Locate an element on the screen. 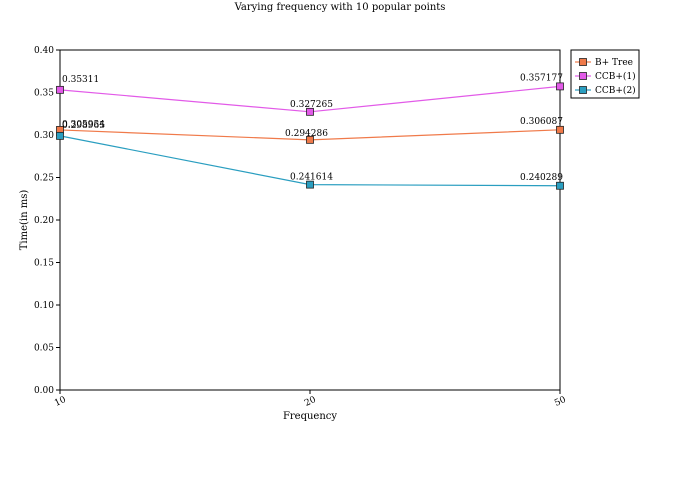 The height and width of the screenshot is (500, 680). data-label: 0.305954 is located at coordinates (83, 125).